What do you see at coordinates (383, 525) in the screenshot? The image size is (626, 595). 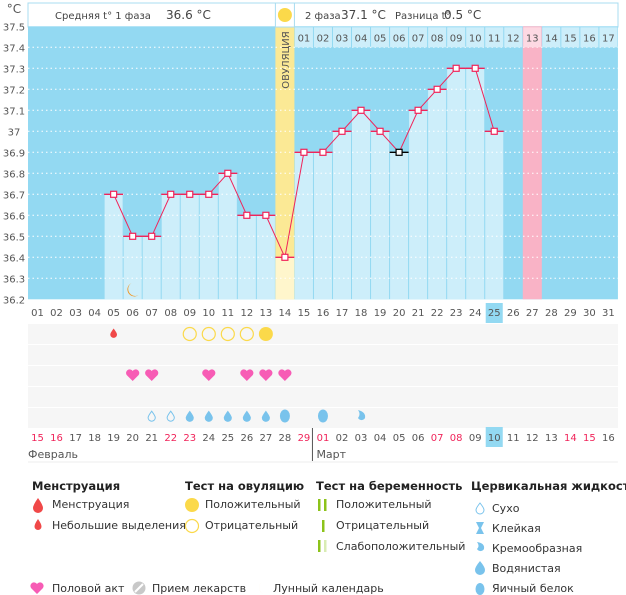 I see `legend-pregnancy-negative: Отрицательный` at bounding box center [383, 525].